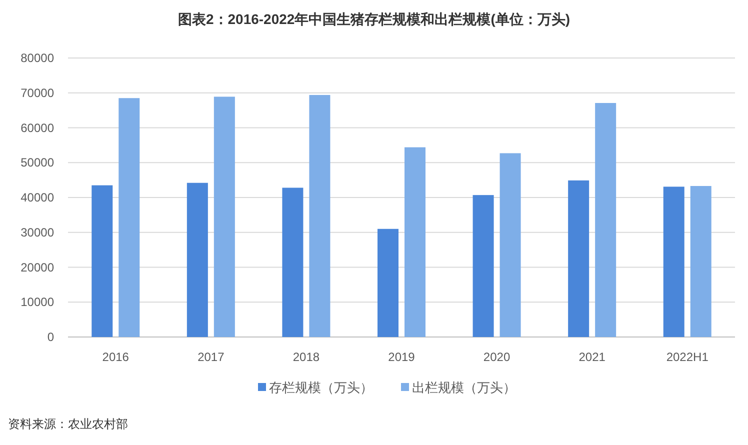 Image resolution: width=748 pixels, height=445 pixels. What do you see at coordinates (37, 232) in the screenshot?
I see `y-tick-label: 30000` at bounding box center [37, 232].